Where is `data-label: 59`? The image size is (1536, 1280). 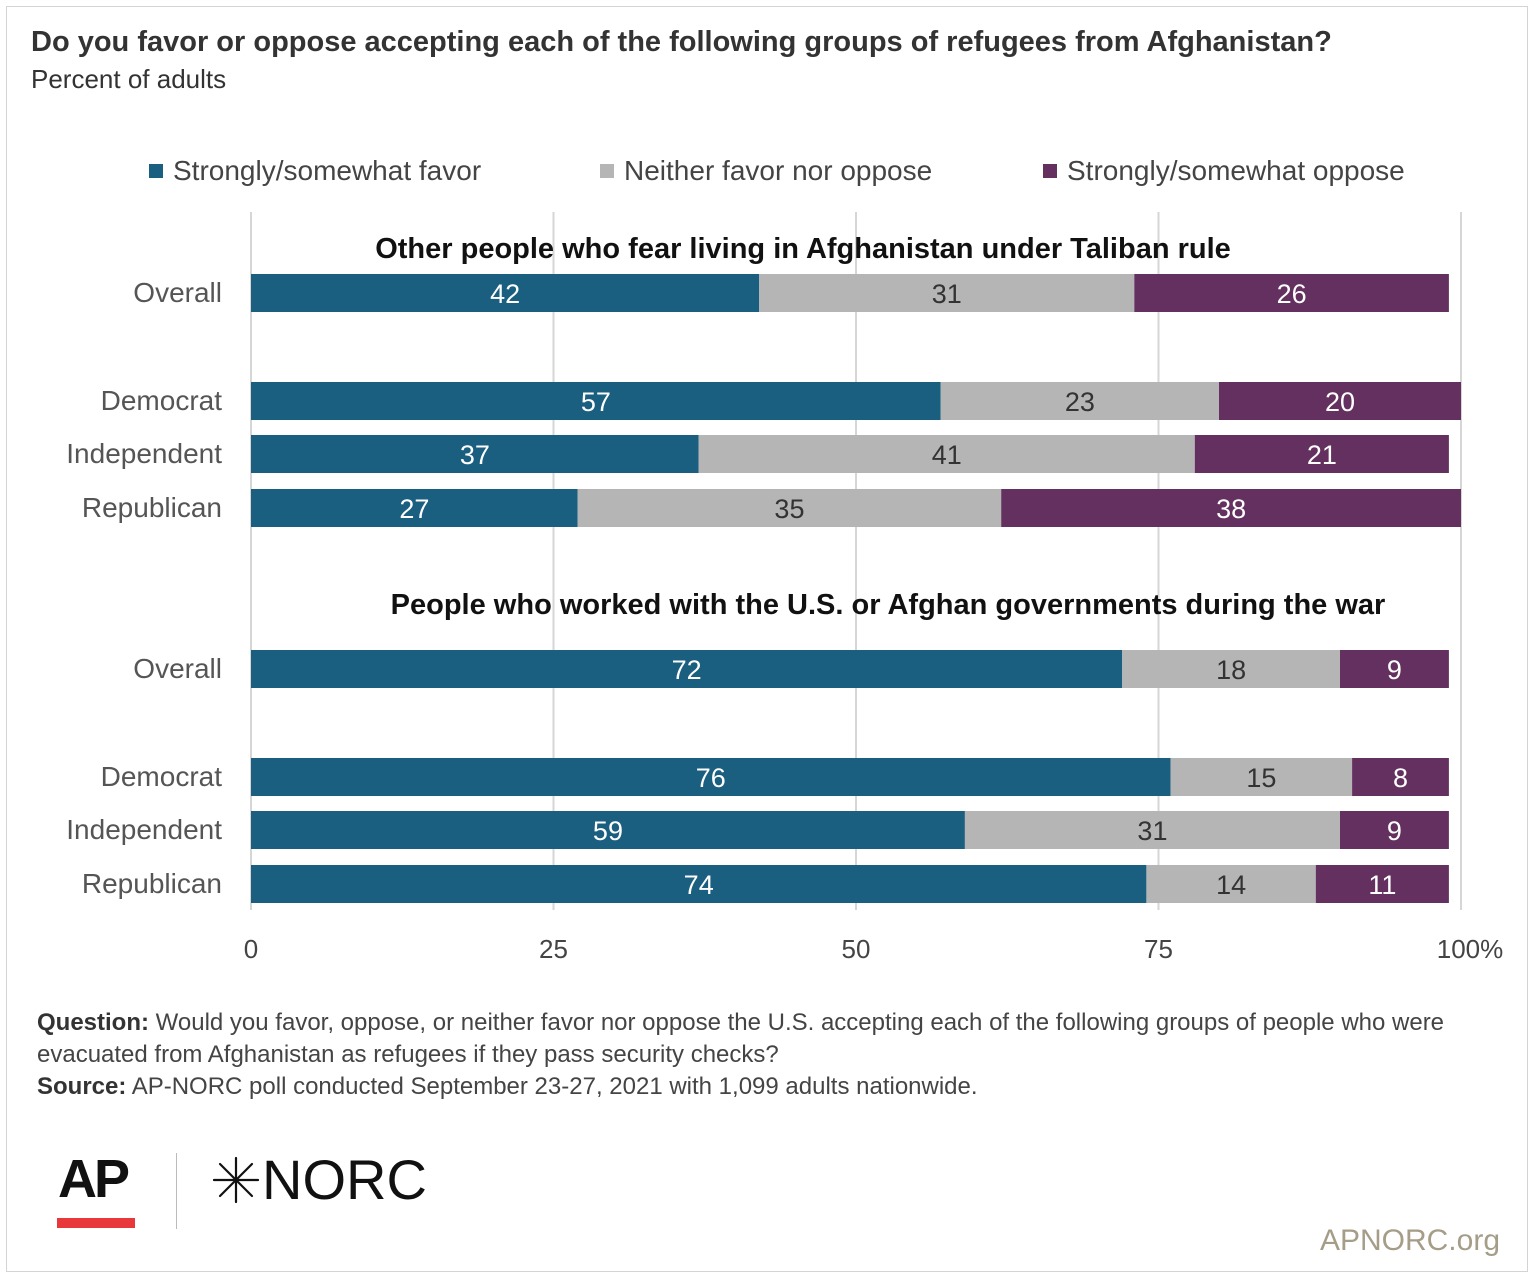 data-label: 59 is located at coordinates (608, 831).